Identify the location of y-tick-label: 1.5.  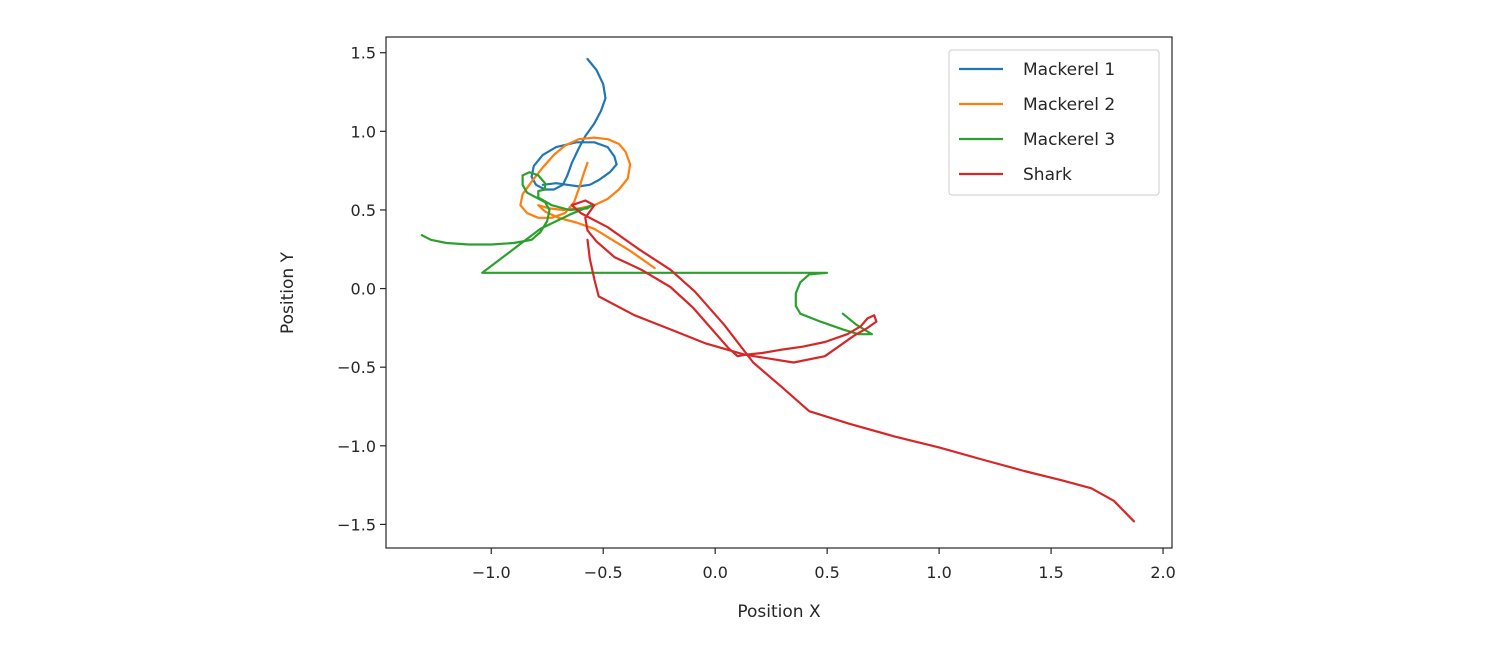
(363, 53).